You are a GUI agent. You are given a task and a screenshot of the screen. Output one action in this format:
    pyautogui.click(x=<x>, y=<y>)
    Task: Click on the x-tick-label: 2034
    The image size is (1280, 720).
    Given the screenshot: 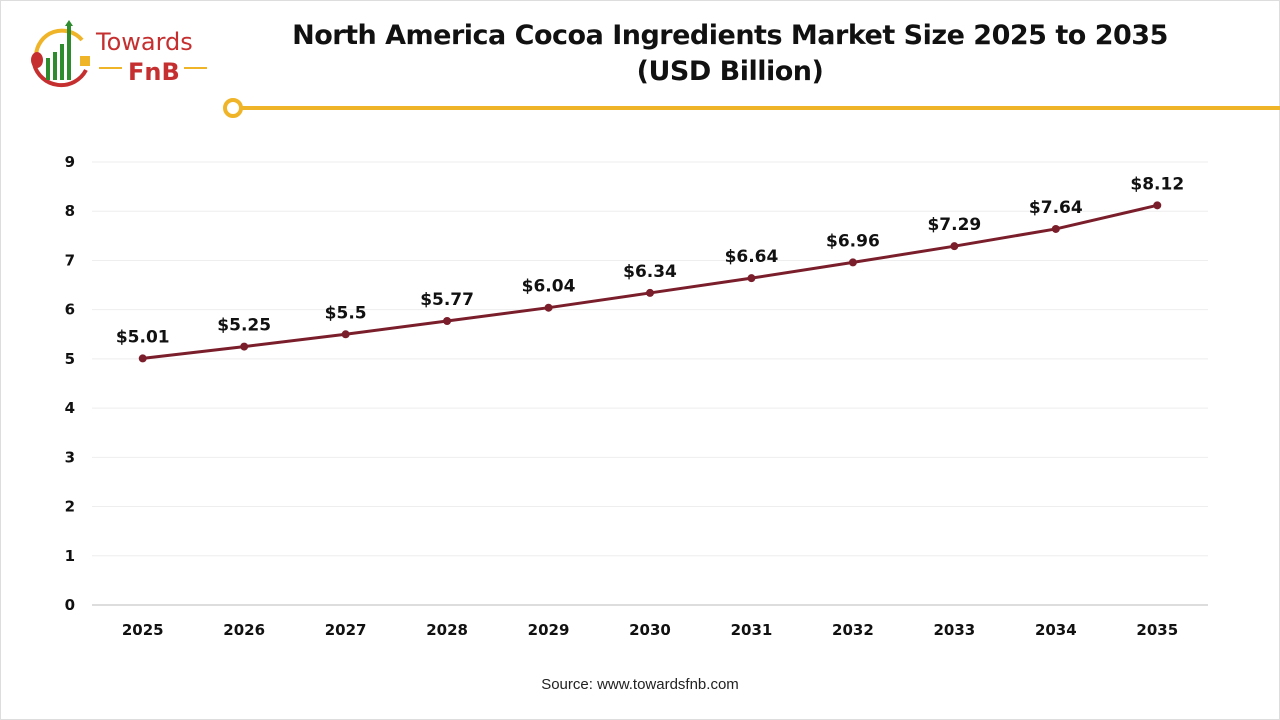 What is the action you would take?
    pyautogui.click(x=1056, y=630)
    